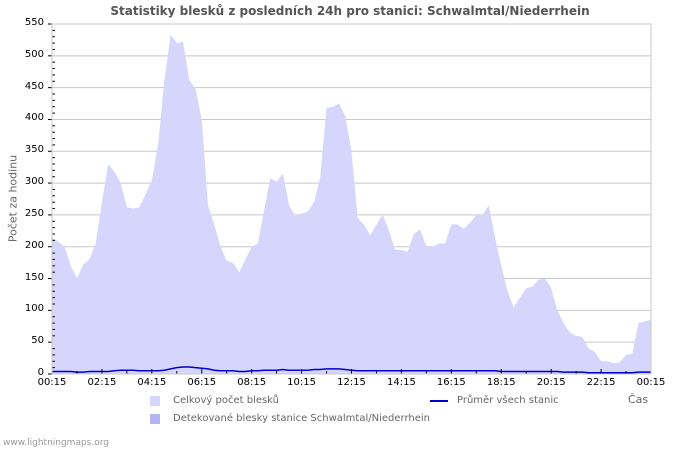 This screenshot has height=450, width=700. I want to click on y-tick-label: 500, so click(34, 54).